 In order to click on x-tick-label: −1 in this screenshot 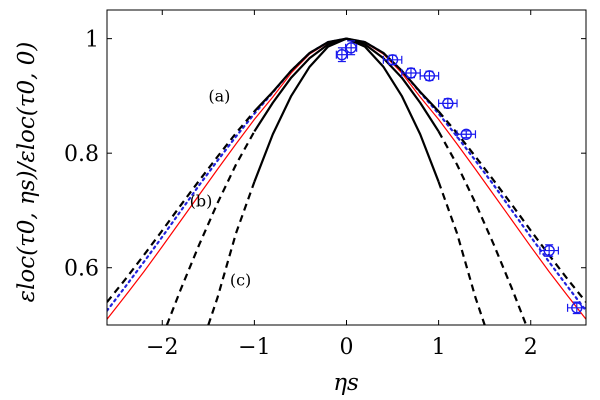, I will do `click(254, 347)`.